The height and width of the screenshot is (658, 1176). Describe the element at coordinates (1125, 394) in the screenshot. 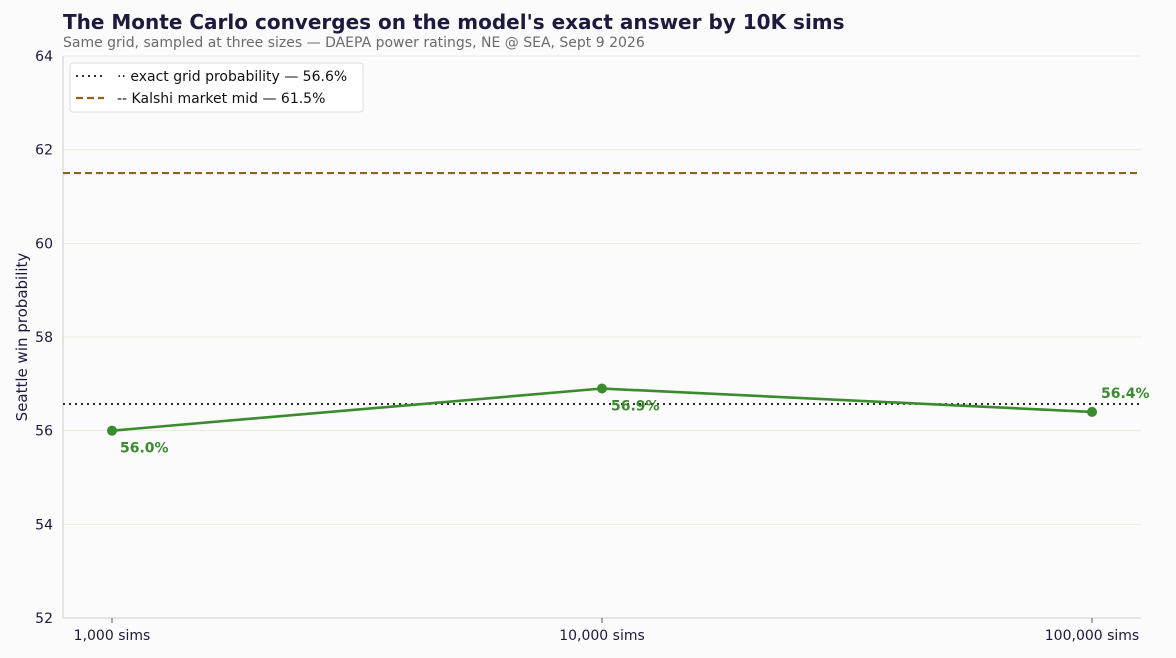

I see `data-label: 56.4%` at that location.